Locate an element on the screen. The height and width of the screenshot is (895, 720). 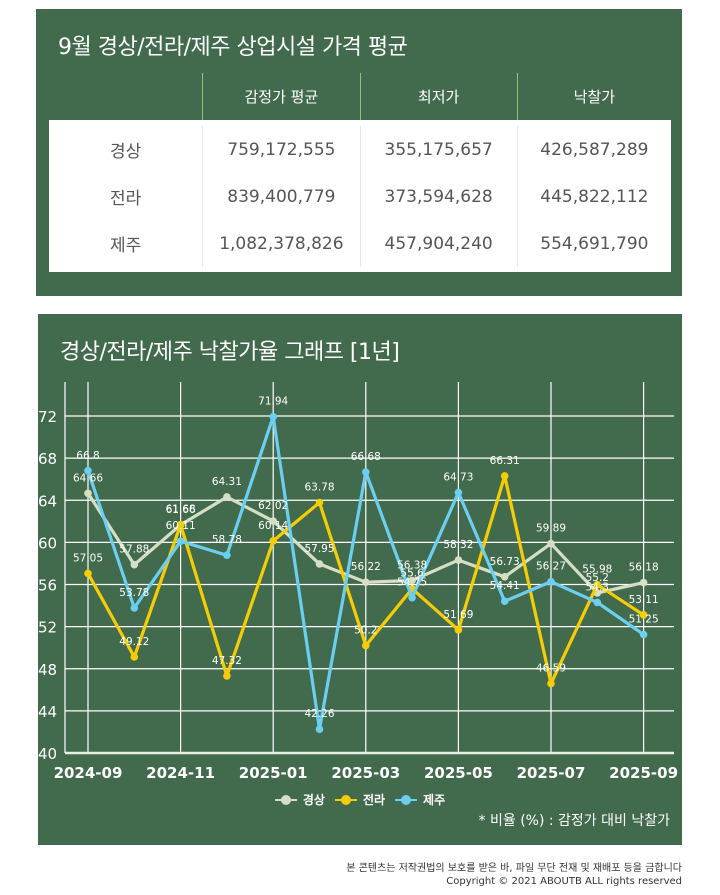
y-tick-label: 68 is located at coordinates (47, 459).